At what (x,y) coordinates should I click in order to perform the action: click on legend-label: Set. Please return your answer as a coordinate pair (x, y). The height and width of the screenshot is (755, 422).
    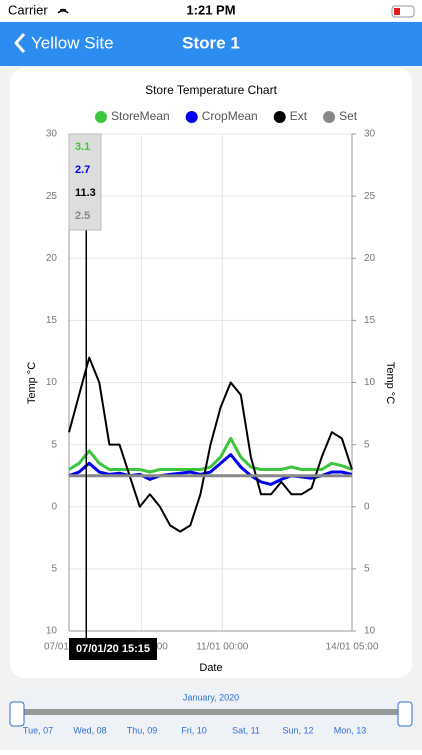
    Looking at the image, I should click on (348, 116).